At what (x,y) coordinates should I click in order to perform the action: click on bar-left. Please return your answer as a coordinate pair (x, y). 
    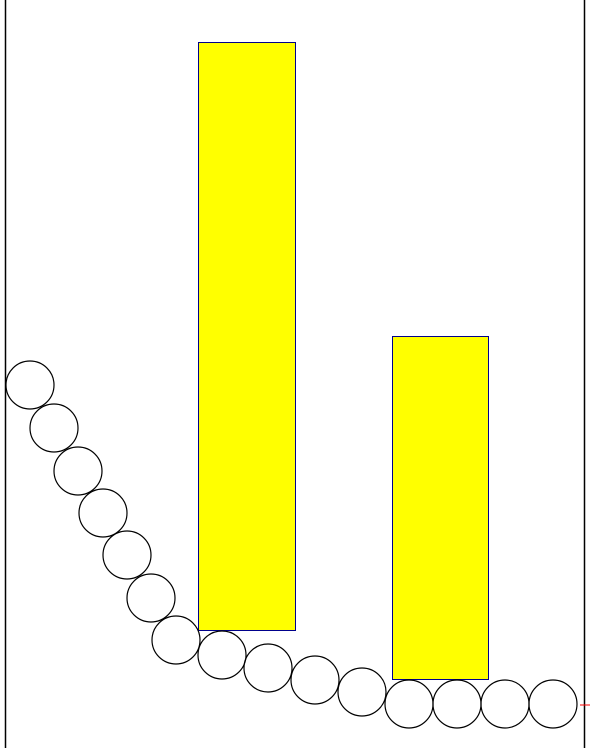
    Looking at the image, I should click on (247, 336).